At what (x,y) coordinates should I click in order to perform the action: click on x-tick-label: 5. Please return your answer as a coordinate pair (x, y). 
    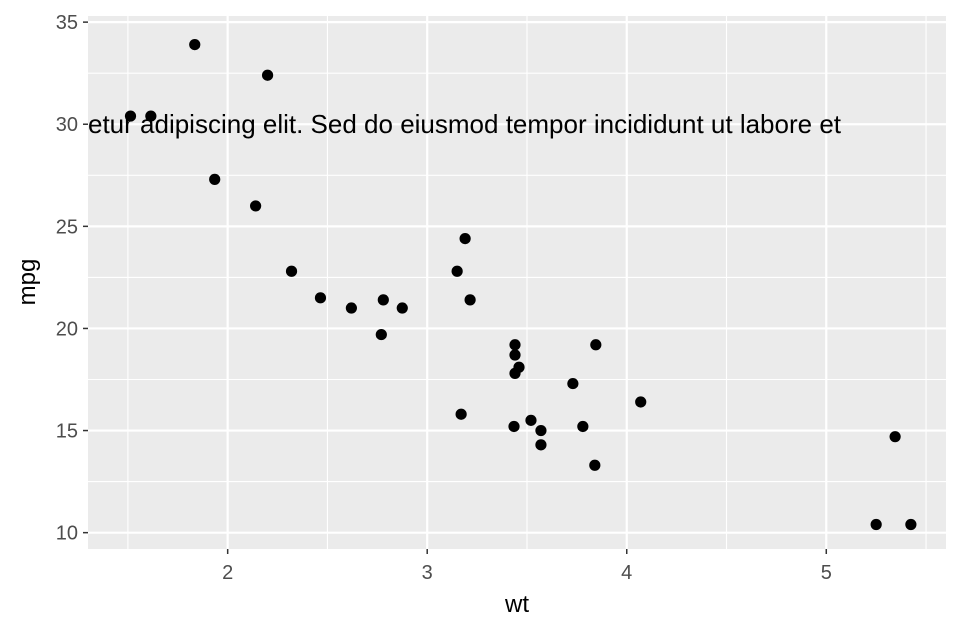
    Looking at the image, I should click on (826, 573).